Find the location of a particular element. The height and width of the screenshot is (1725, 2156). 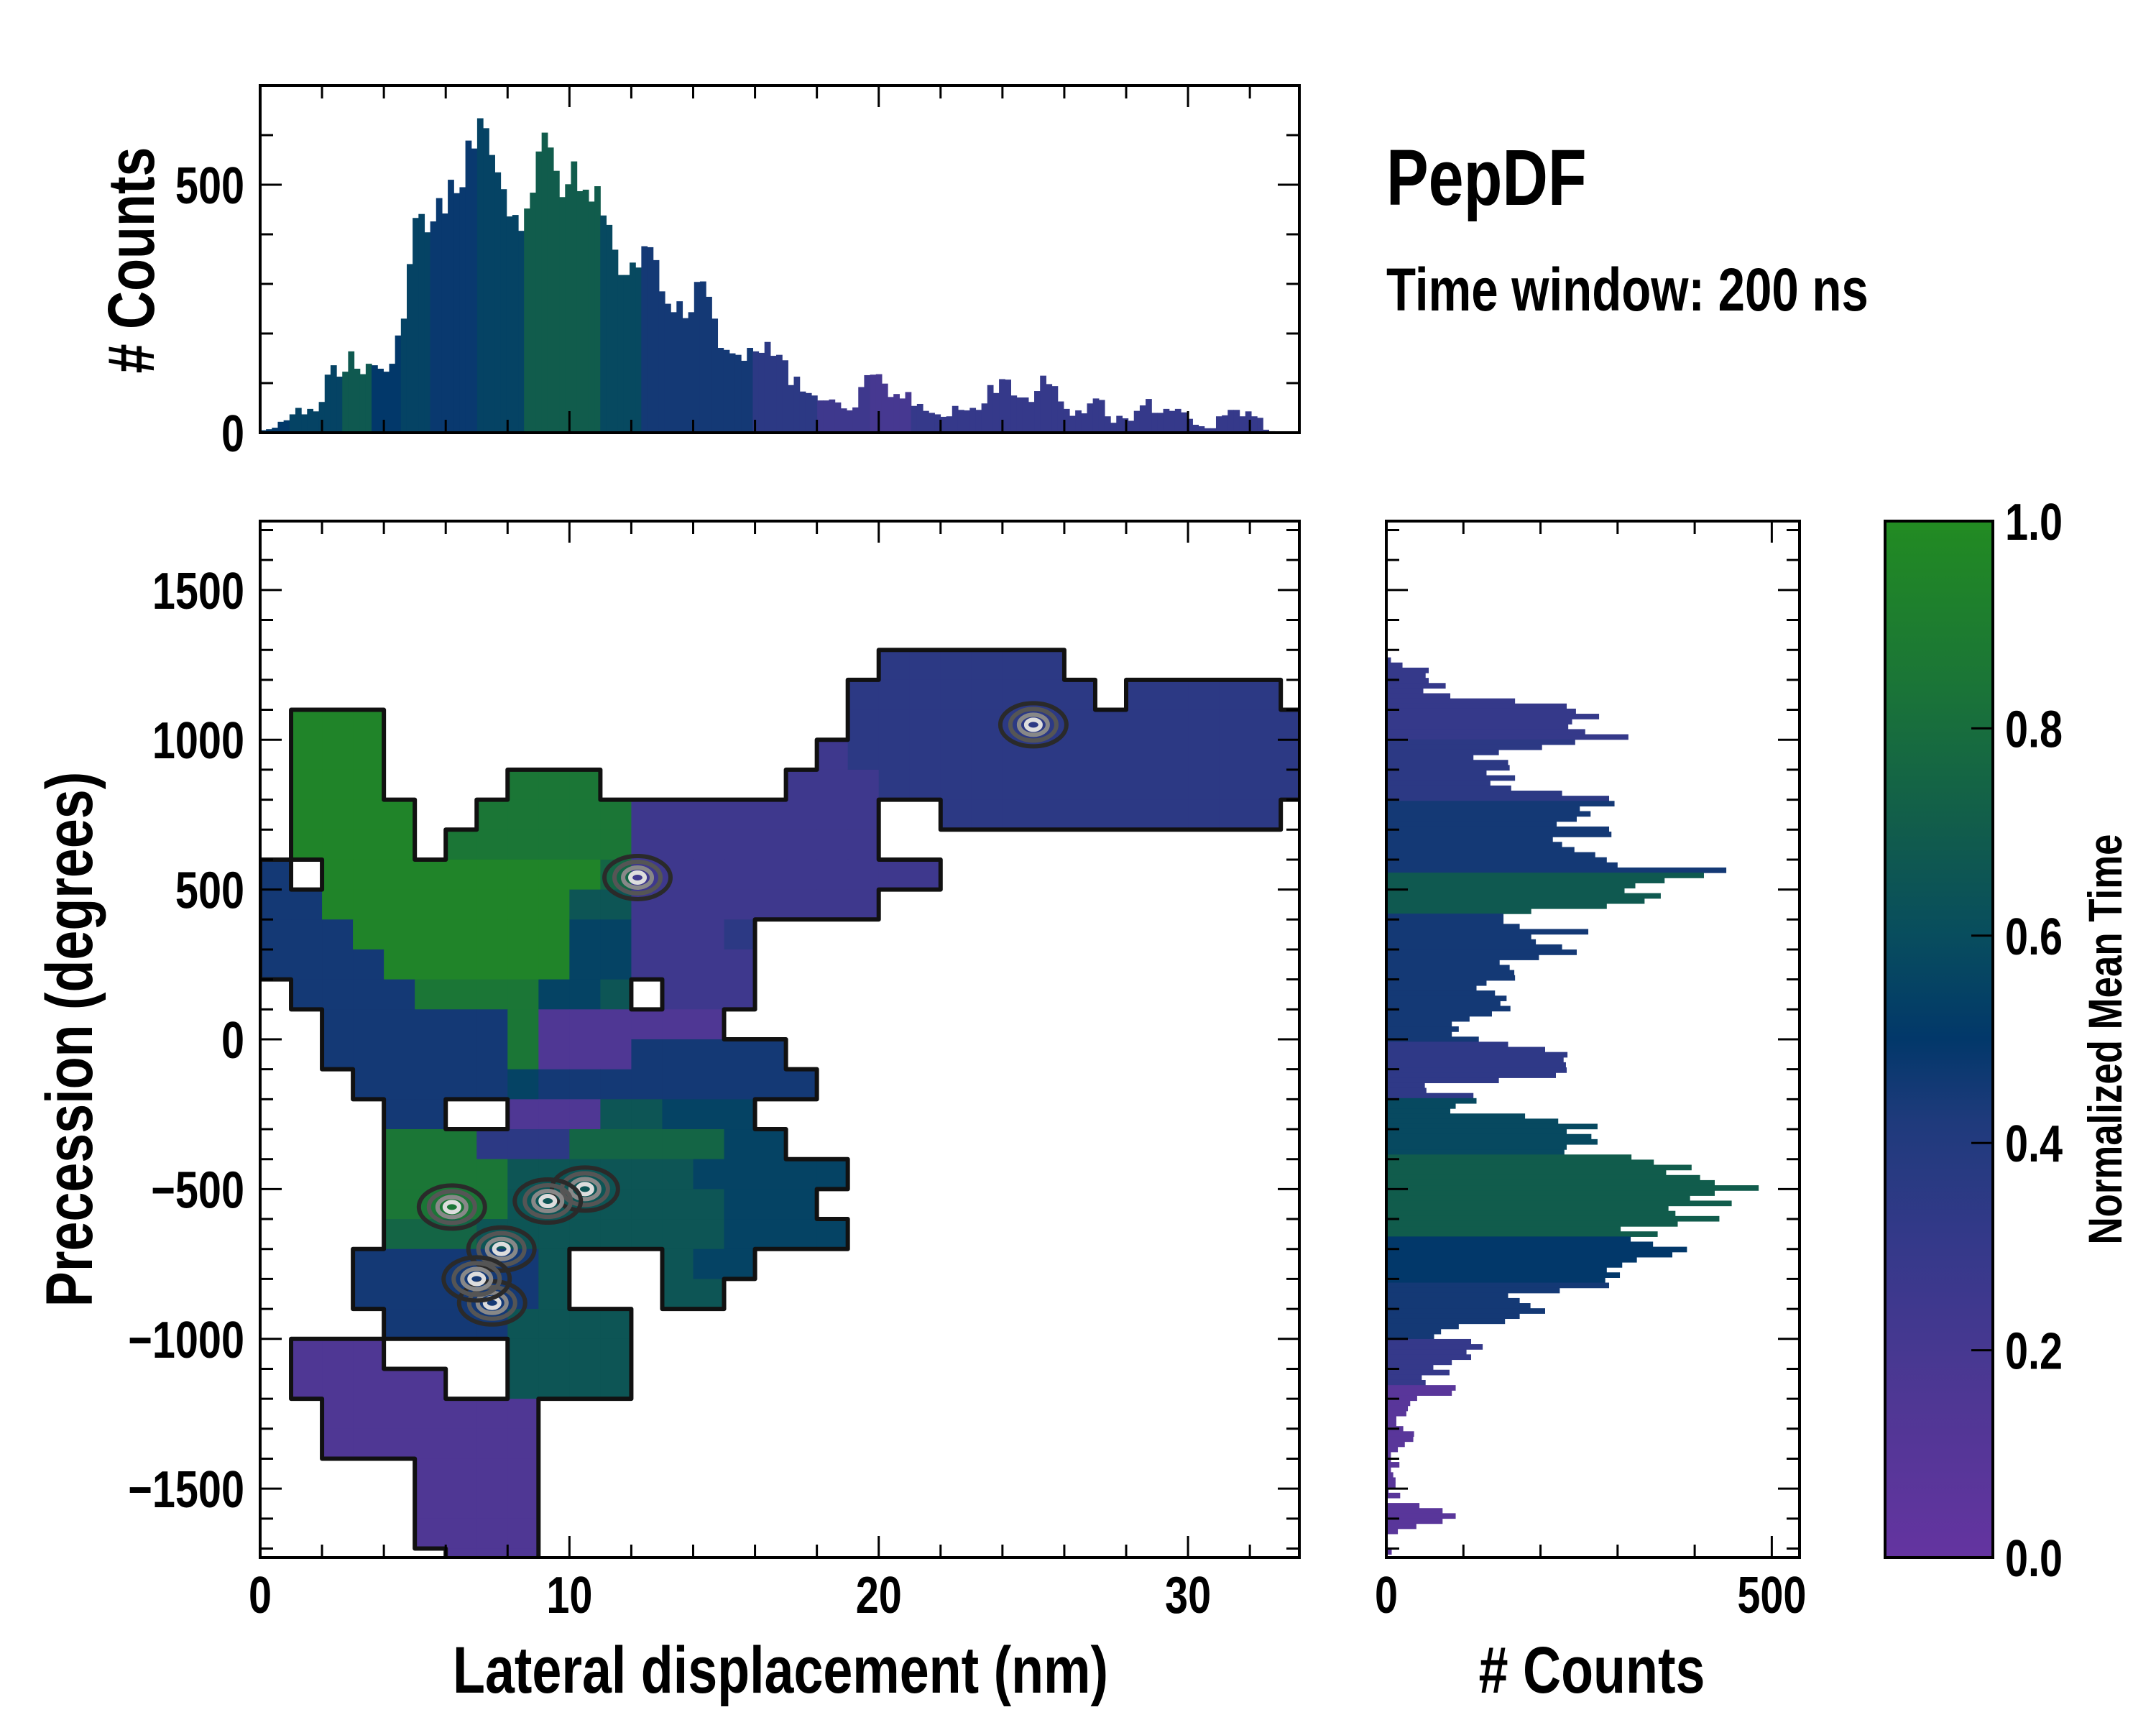

main-y-tick-label: 1500 is located at coordinates (198, 591).